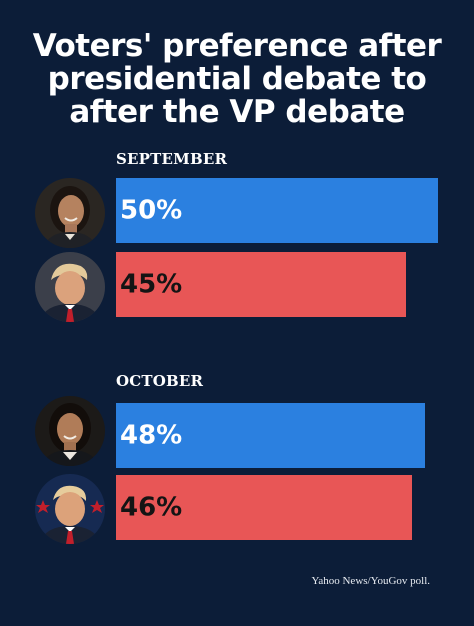 This screenshot has height=626, width=474. Describe the element at coordinates (151, 434) in the screenshot. I see `data-label-october-blue: 48%` at that location.